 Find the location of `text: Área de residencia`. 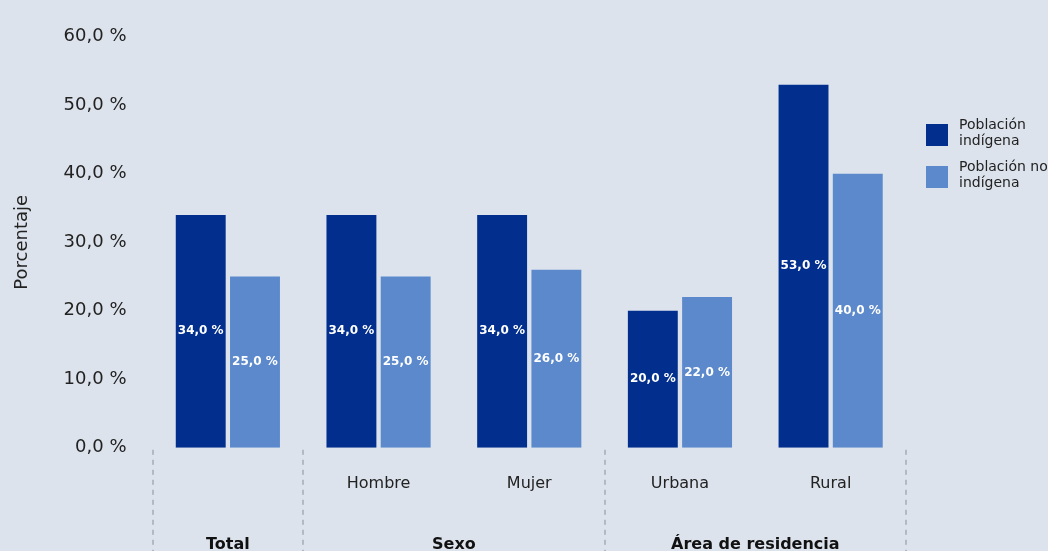

text: Área de residencia is located at coordinates (755, 542).